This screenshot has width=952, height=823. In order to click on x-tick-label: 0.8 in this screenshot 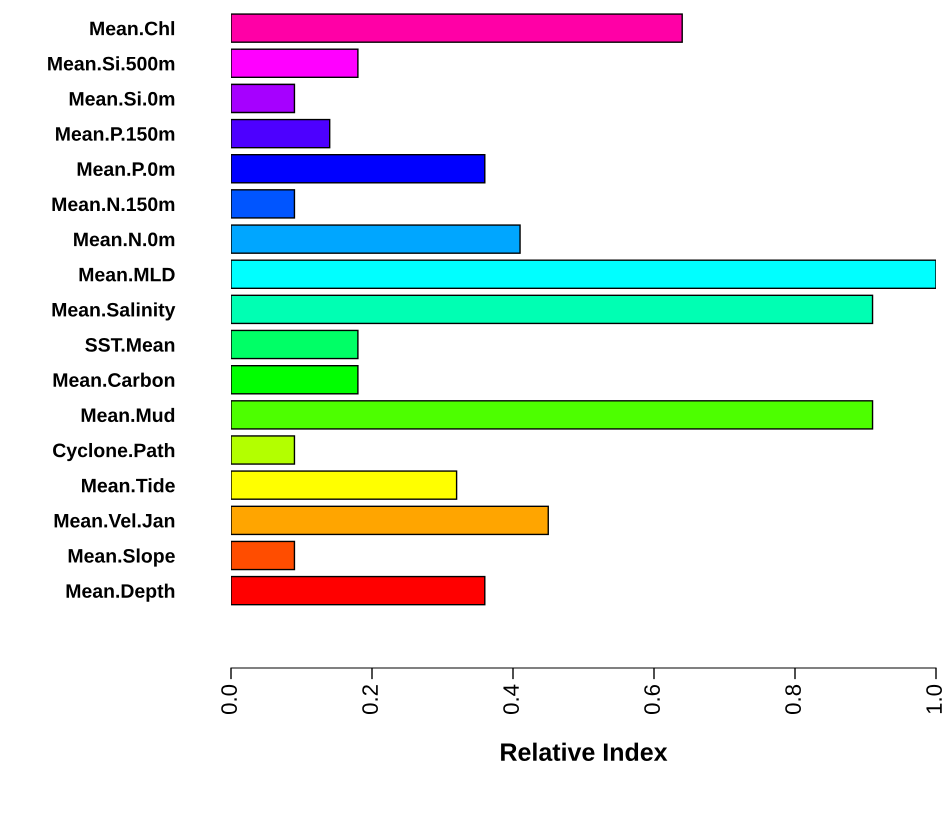, I will do `click(793, 699)`.